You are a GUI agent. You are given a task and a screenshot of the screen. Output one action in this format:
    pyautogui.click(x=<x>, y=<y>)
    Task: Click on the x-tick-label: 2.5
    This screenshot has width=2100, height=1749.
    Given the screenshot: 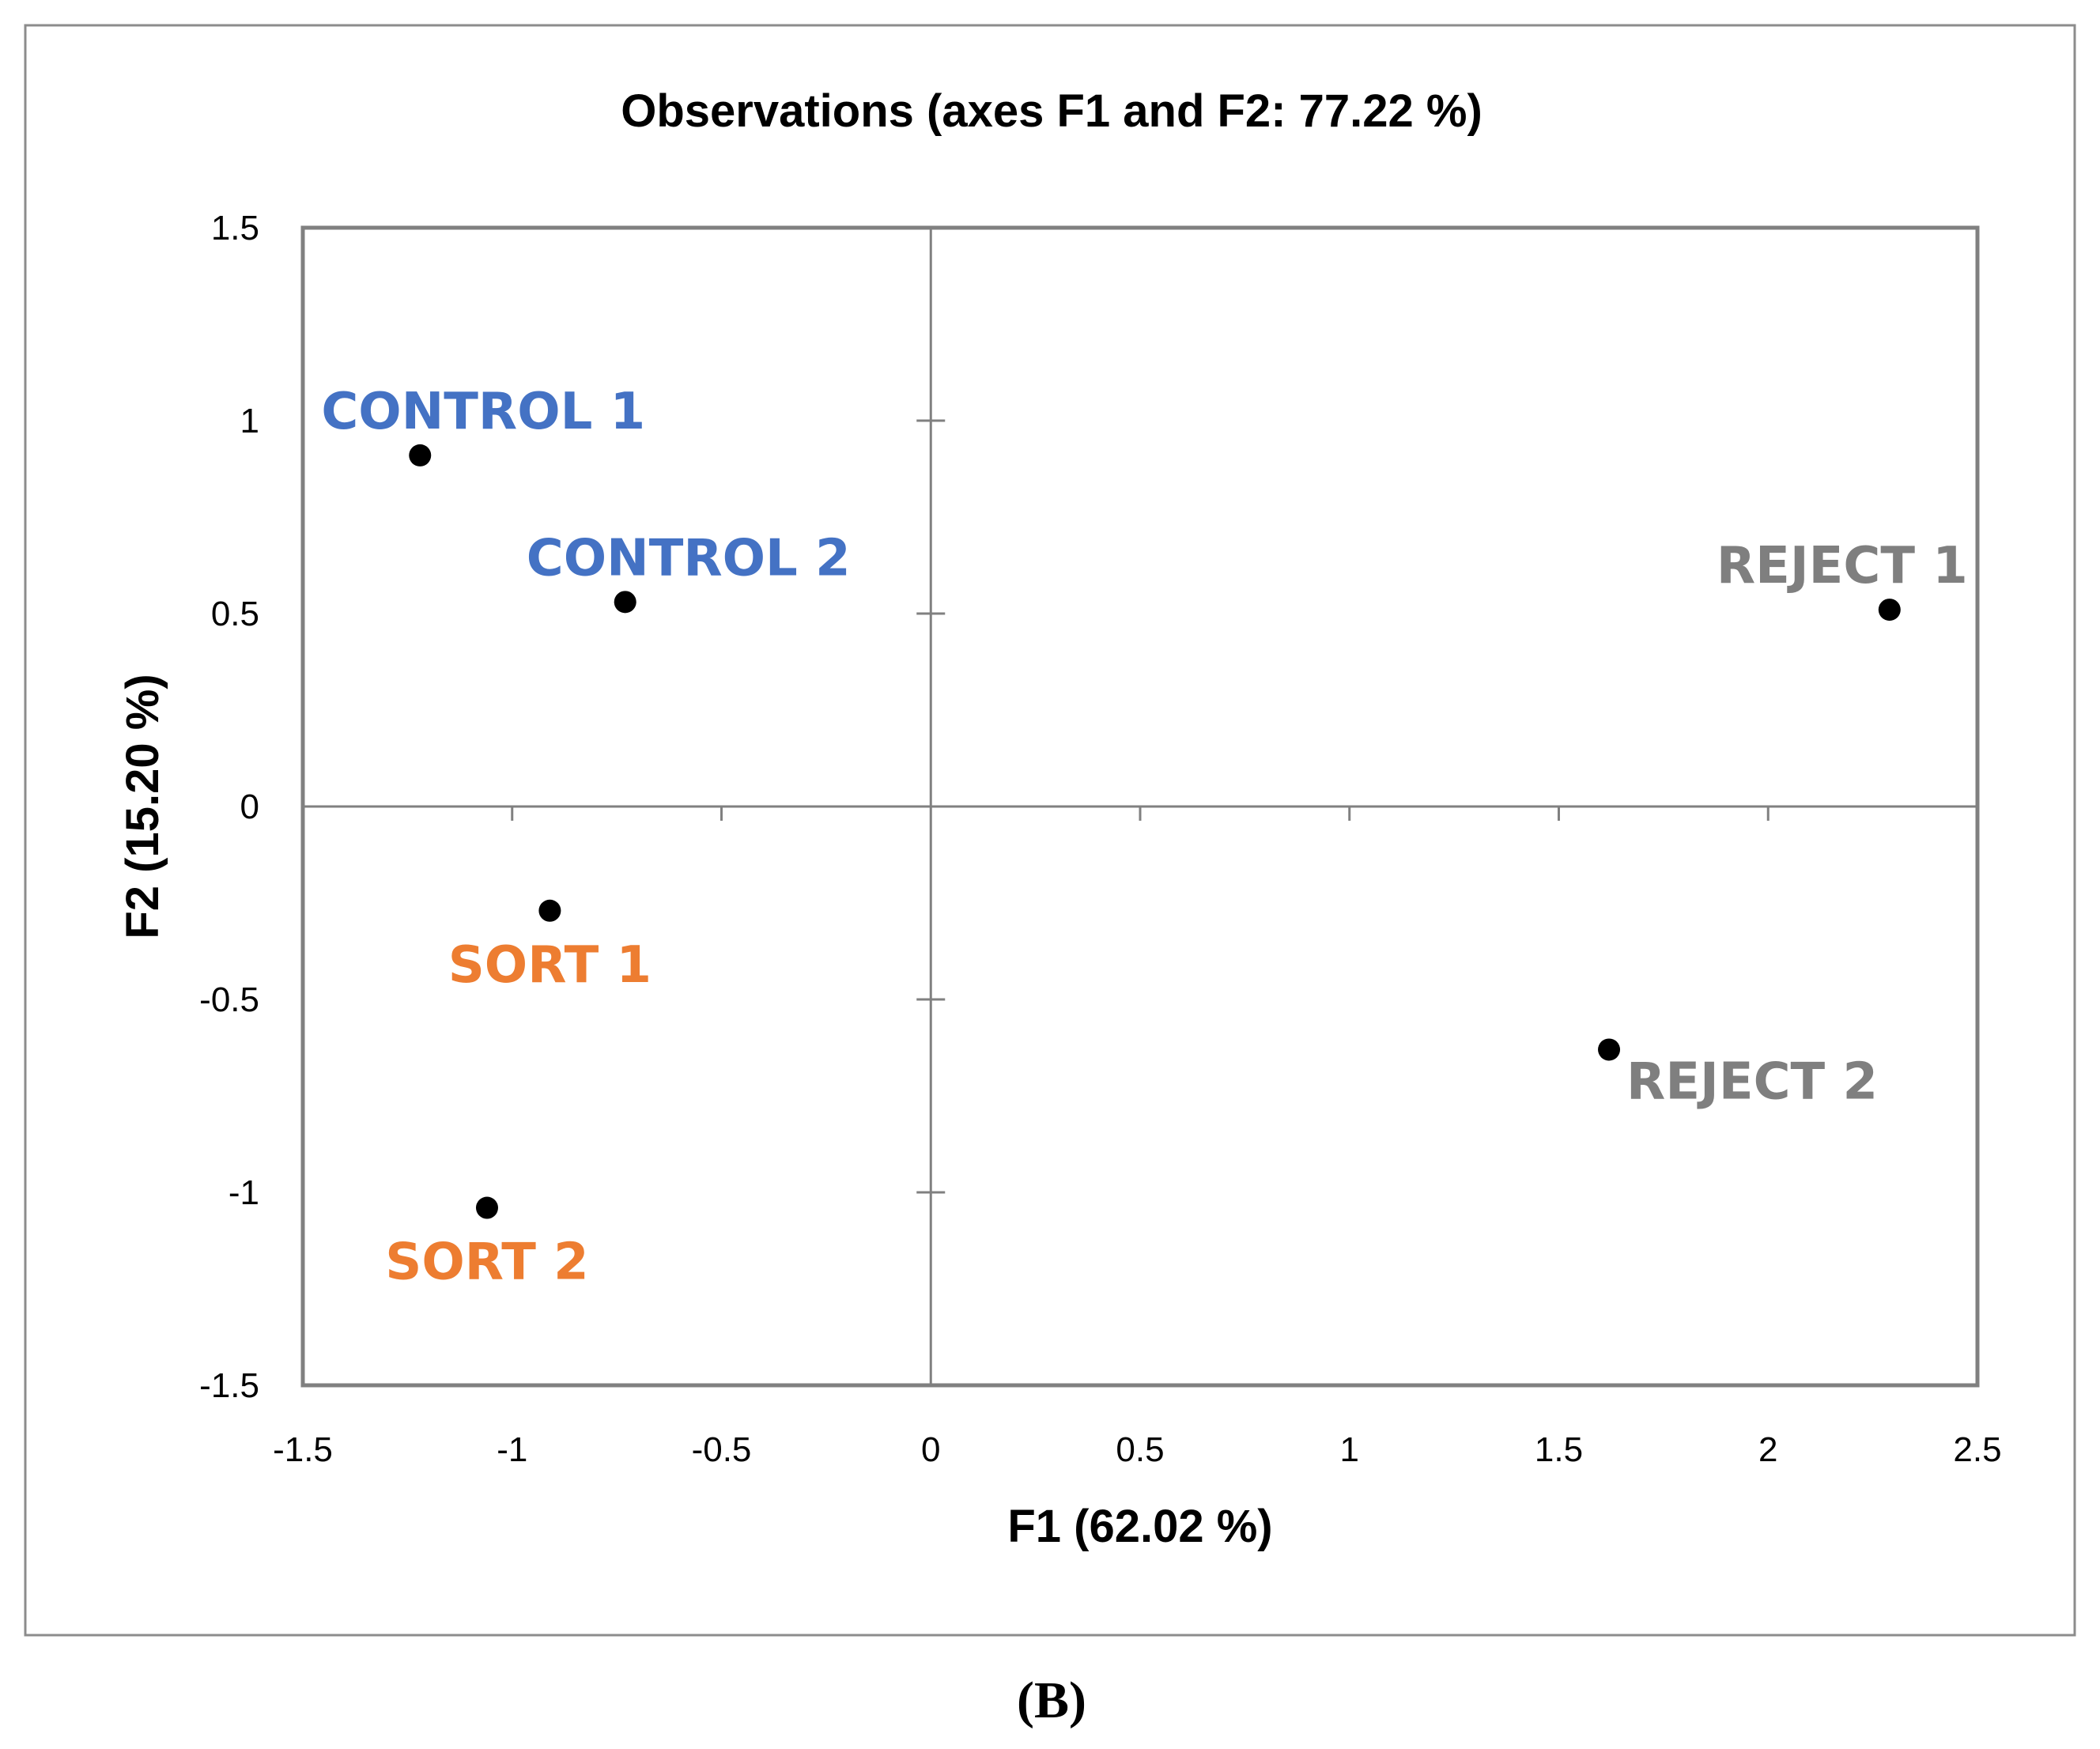 What is the action you would take?
    pyautogui.click(x=1977, y=1449)
    